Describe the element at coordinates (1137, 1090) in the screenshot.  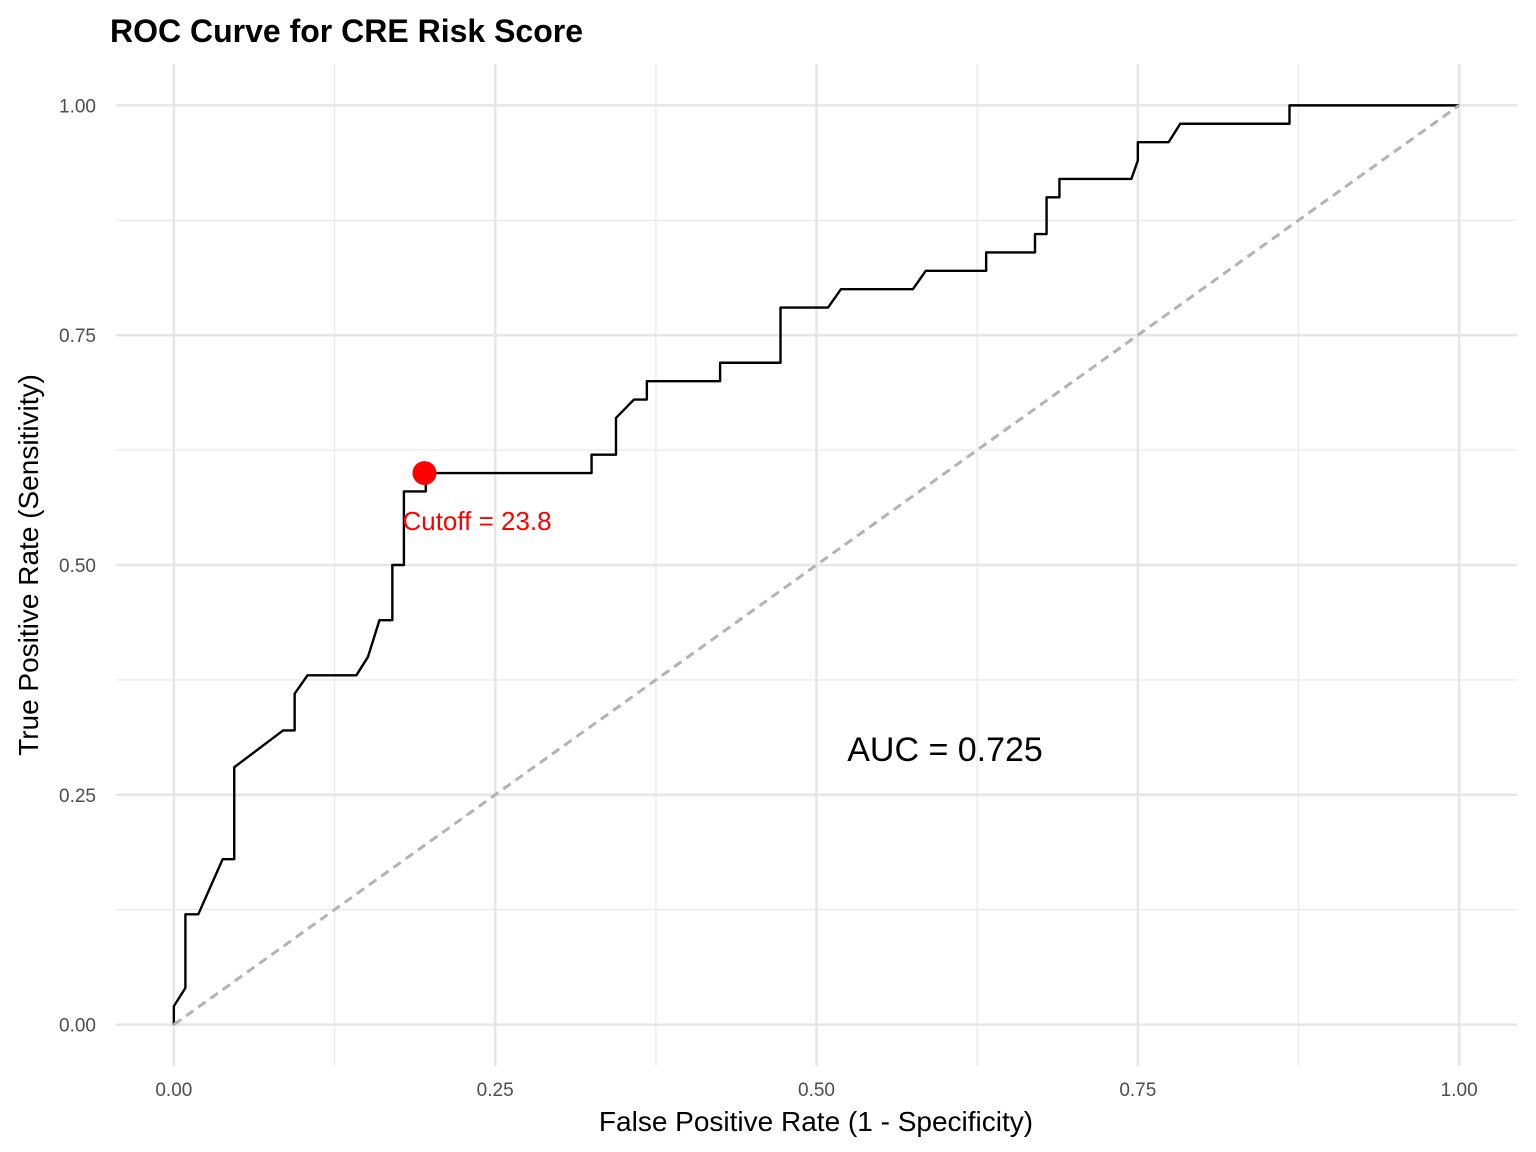
I see `x-tick-label: 0.75` at that location.